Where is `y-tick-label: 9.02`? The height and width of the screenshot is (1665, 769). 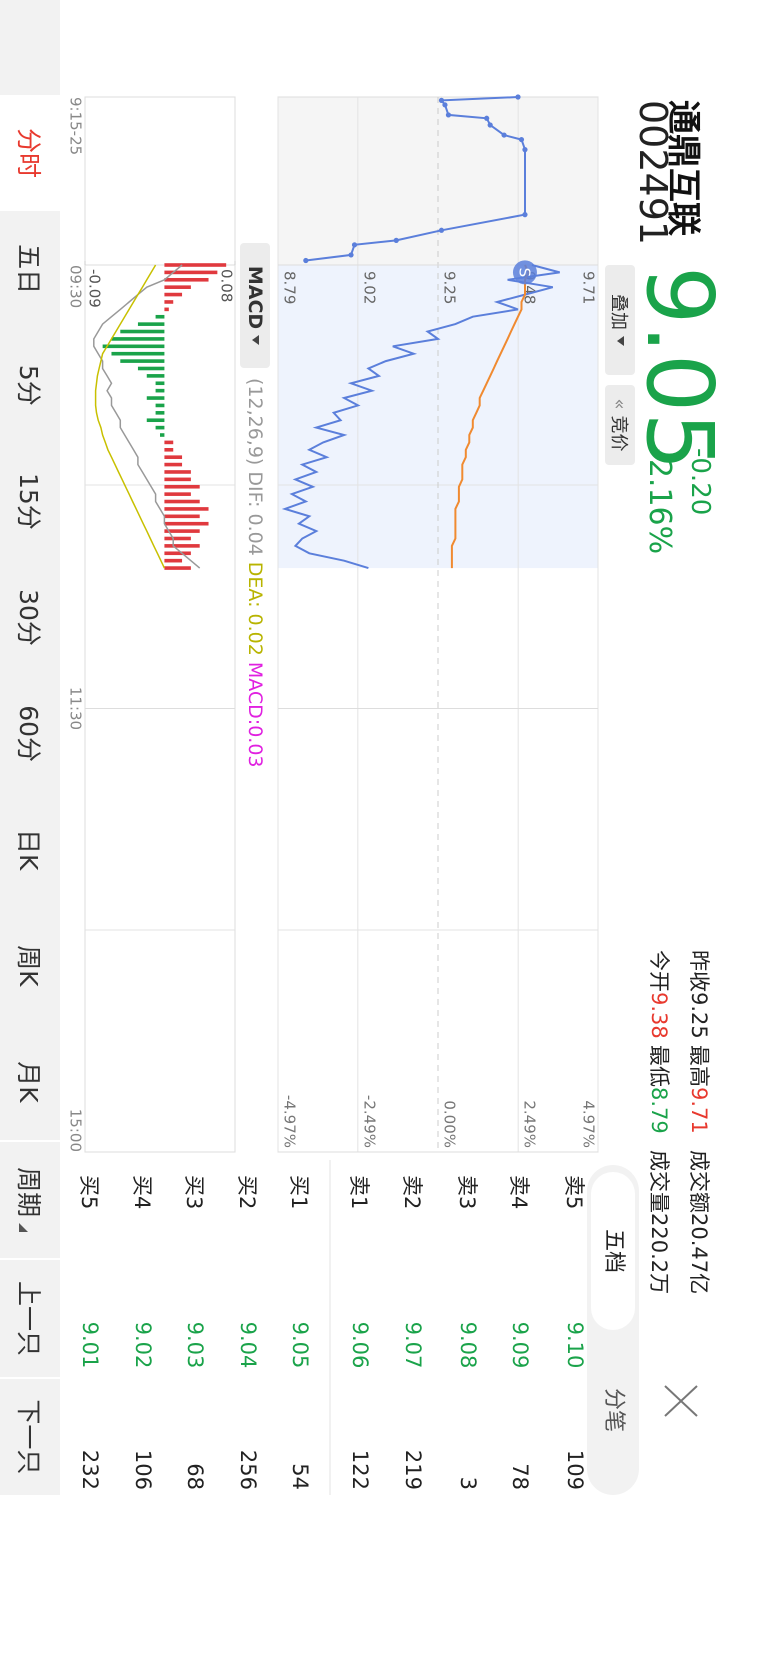
y-tick-label: 9.02 is located at coordinates (370, 287).